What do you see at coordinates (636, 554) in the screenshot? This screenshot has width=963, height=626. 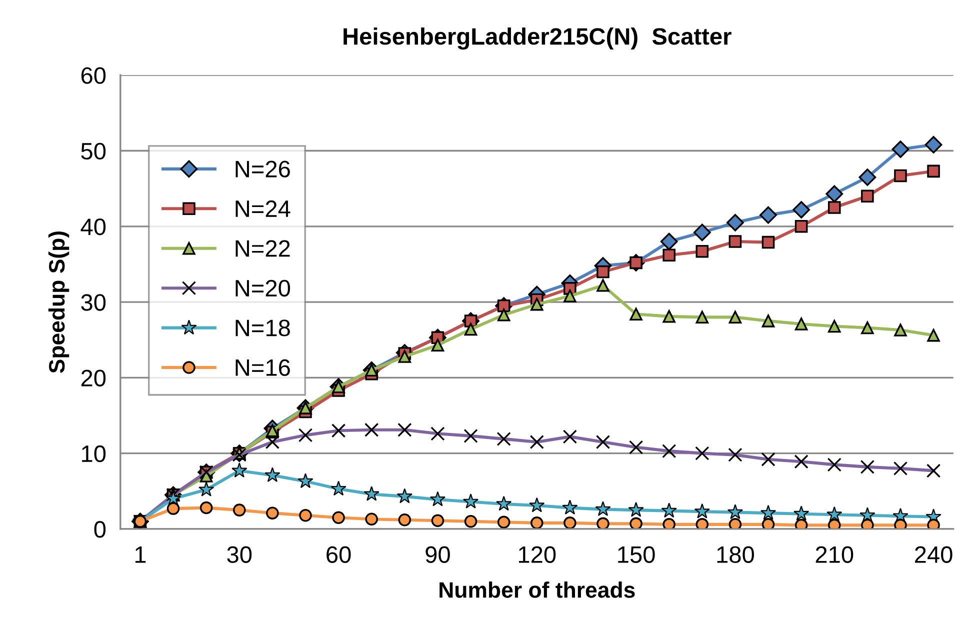 I see `x-tick-label: 150` at bounding box center [636, 554].